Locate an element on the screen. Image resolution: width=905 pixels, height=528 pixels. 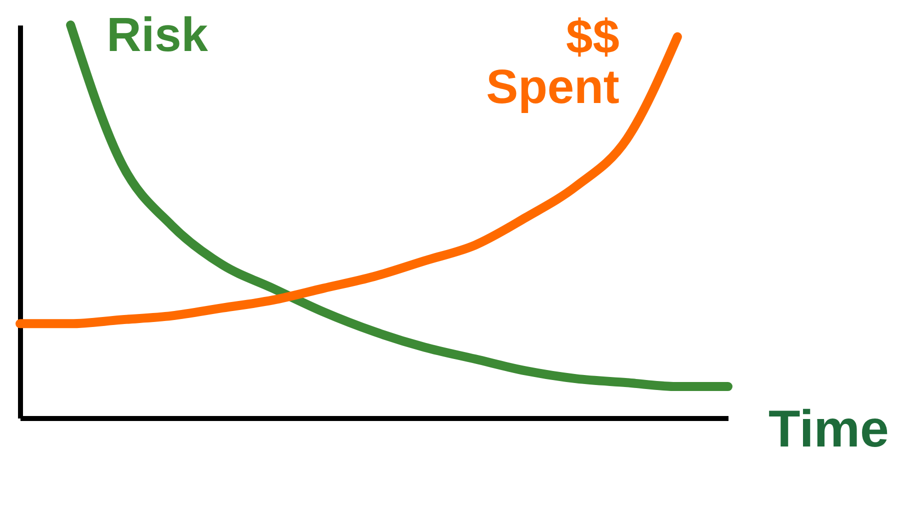
x-axis-title: Time is located at coordinates (828, 429).